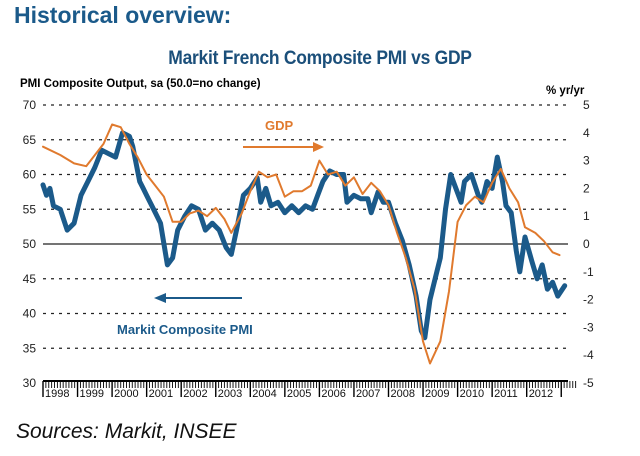 This screenshot has height=456, width=640. I want to click on x-tick-label: 2000, so click(126, 394).